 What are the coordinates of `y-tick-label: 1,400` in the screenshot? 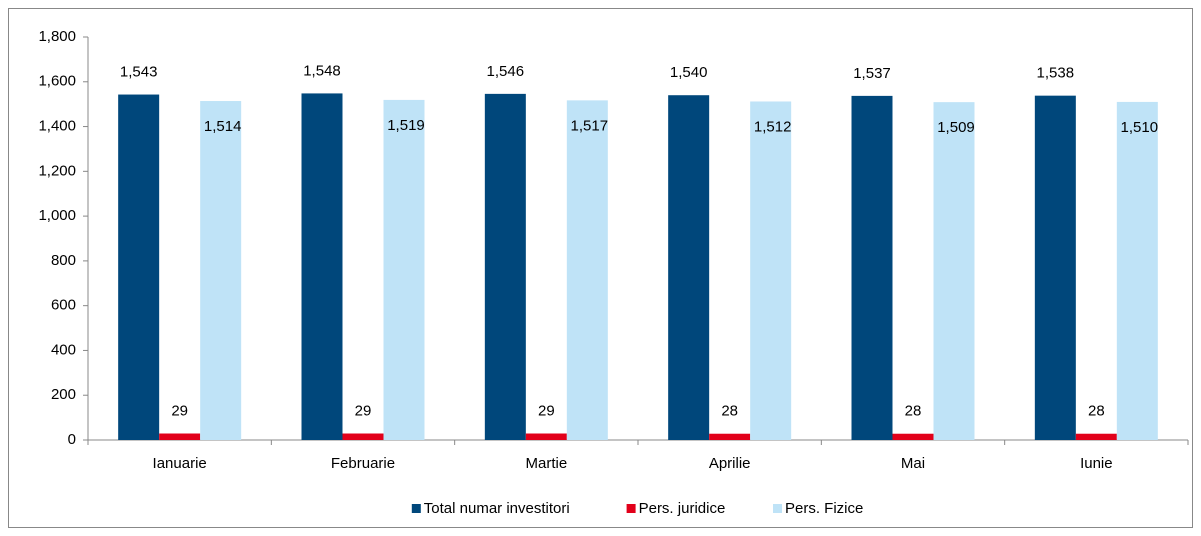 It's located at (57, 126).